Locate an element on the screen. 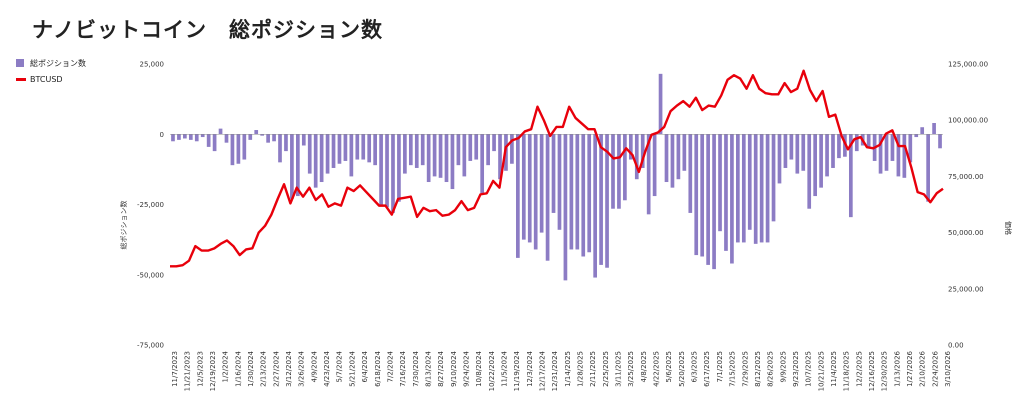 The height and width of the screenshot is (409, 1024). x-tick: 8/27/2024 is located at coordinates (441, 368).